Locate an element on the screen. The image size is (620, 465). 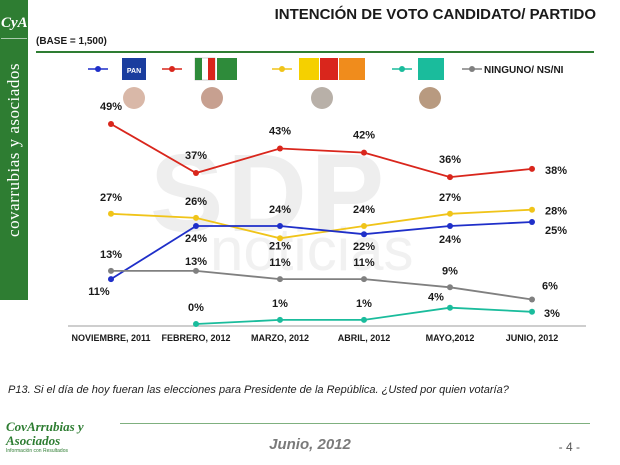
candidate-photo-panal-icon is located at coordinates (430, 98).